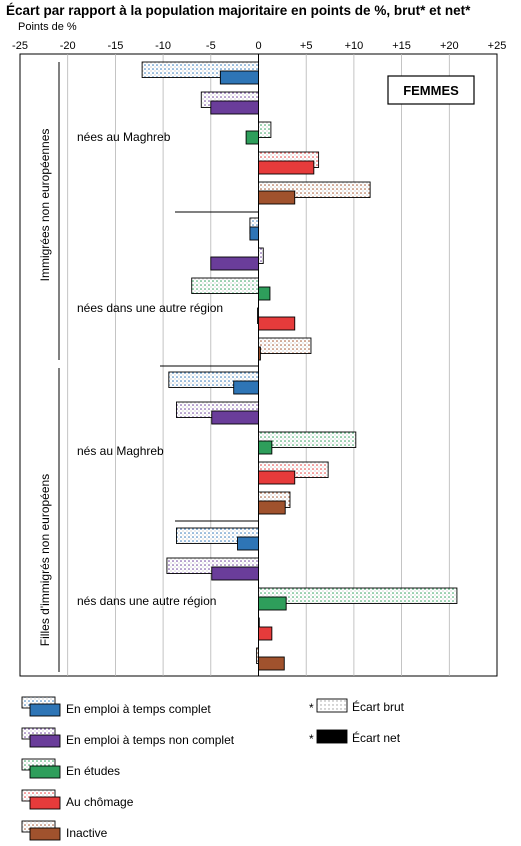 The width and height of the screenshot is (521, 846). What do you see at coordinates (45, 205) in the screenshot?
I see `group-label: Immigrées non européennes` at bounding box center [45, 205].